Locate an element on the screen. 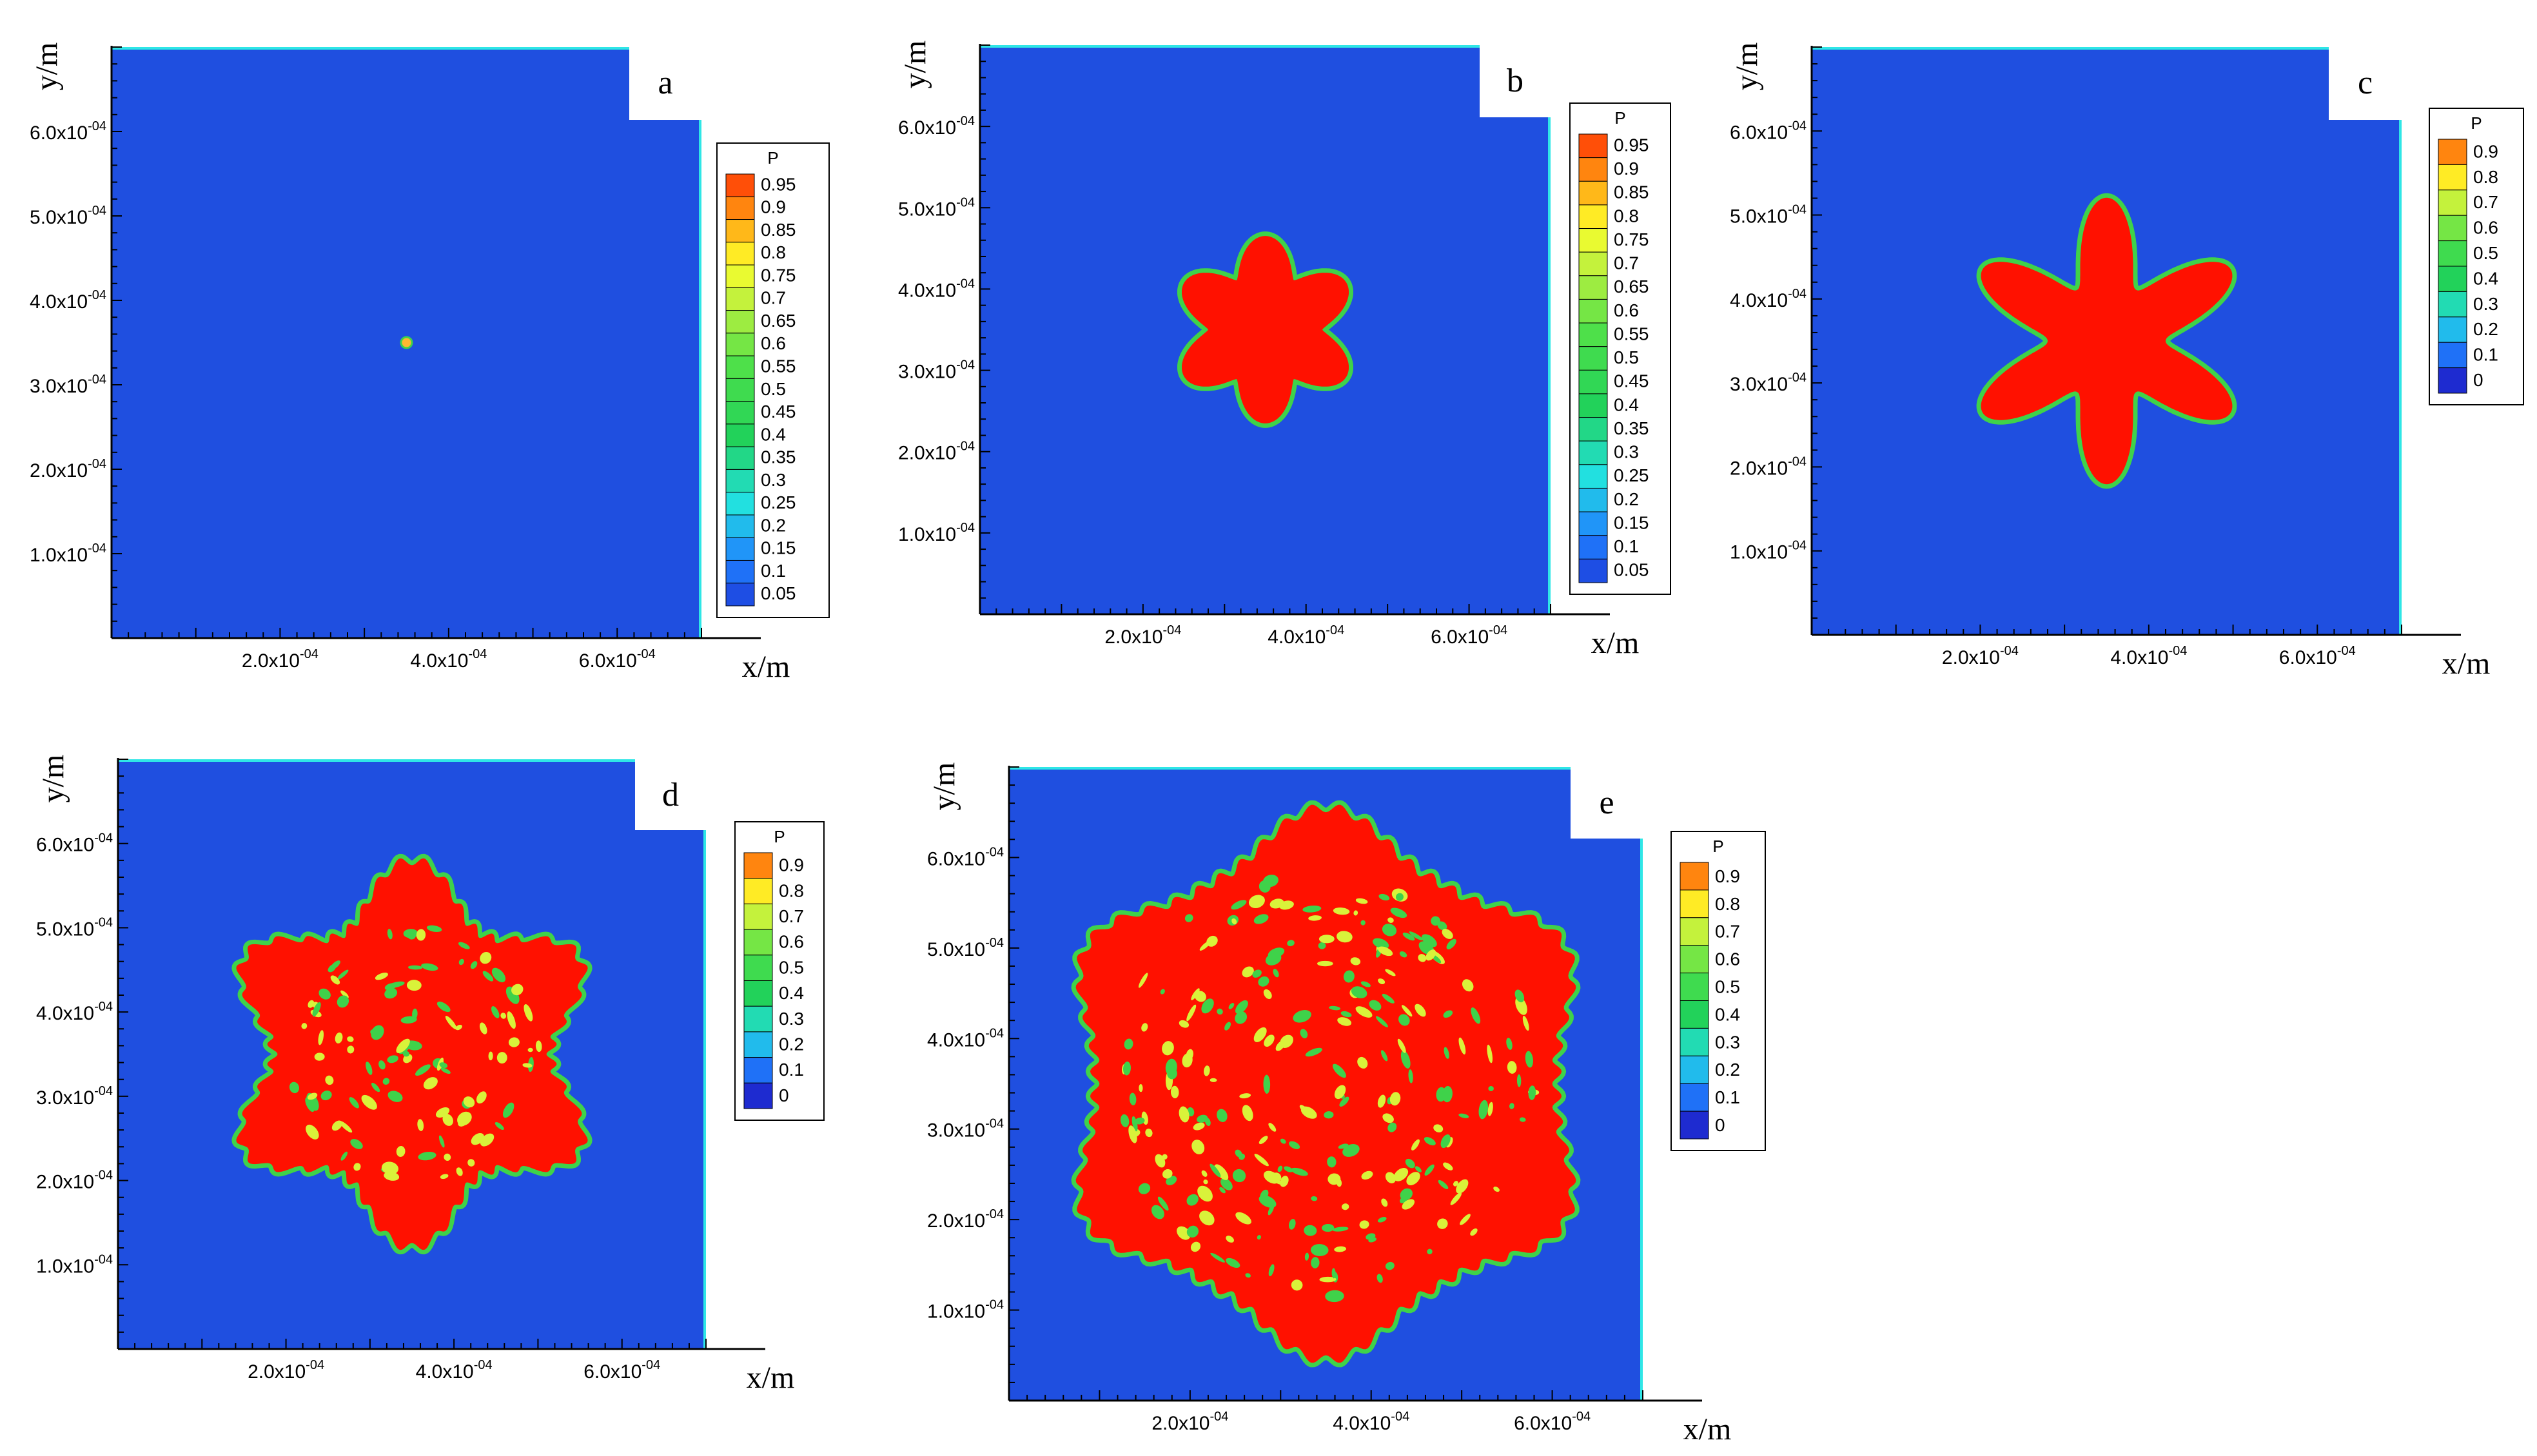 The height and width of the screenshot is (1456, 2537). crystal-solid is located at coordinates (412, 1054).